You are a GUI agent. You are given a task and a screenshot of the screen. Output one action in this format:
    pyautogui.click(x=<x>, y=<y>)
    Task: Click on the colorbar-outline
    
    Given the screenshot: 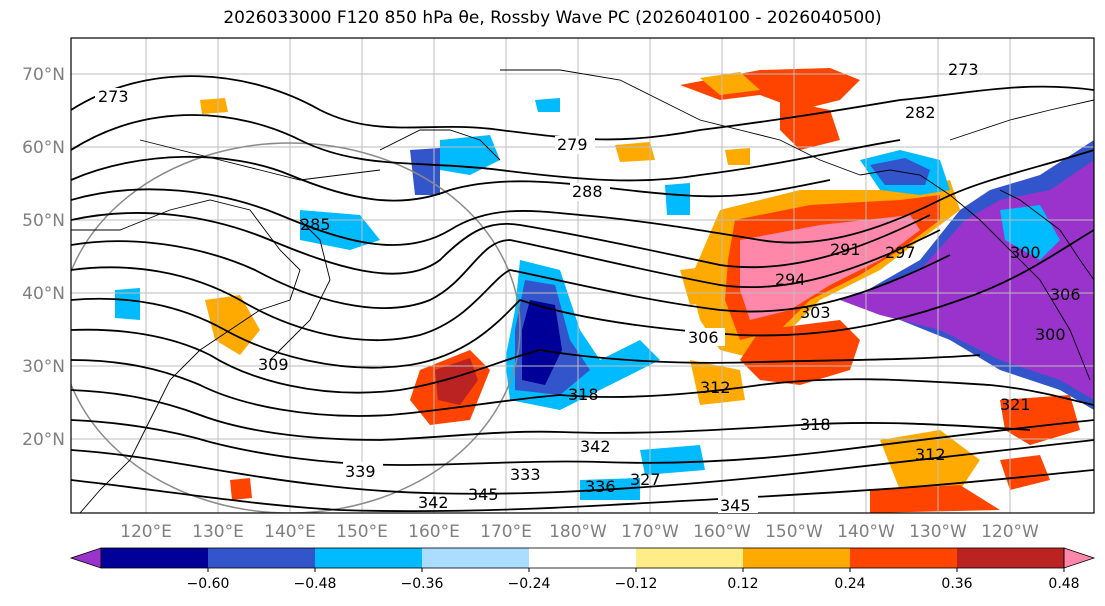 What is the action you would take?
    pyautogui.click(x=582, y=558)
    